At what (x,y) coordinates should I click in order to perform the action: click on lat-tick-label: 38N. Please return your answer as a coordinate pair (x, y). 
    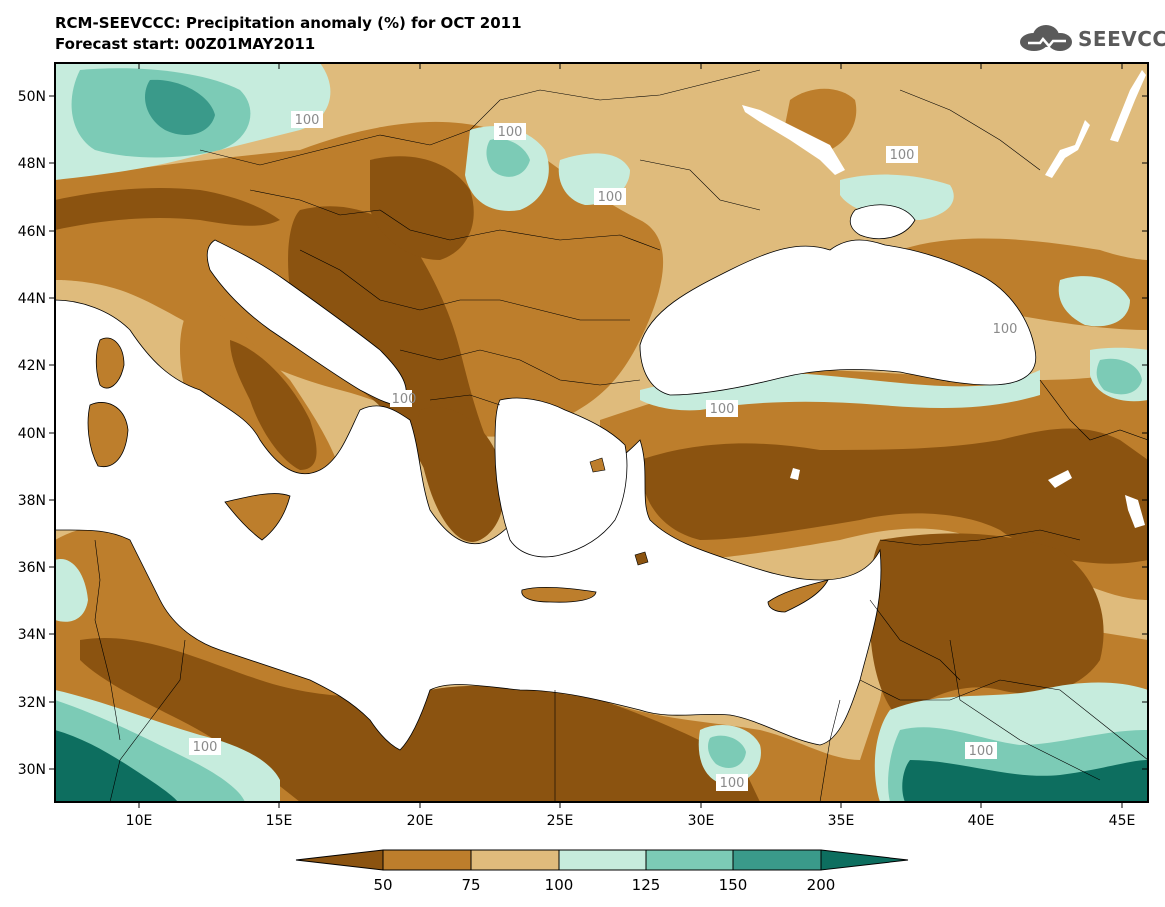
    Looking at the image, I should click on (32, 501).